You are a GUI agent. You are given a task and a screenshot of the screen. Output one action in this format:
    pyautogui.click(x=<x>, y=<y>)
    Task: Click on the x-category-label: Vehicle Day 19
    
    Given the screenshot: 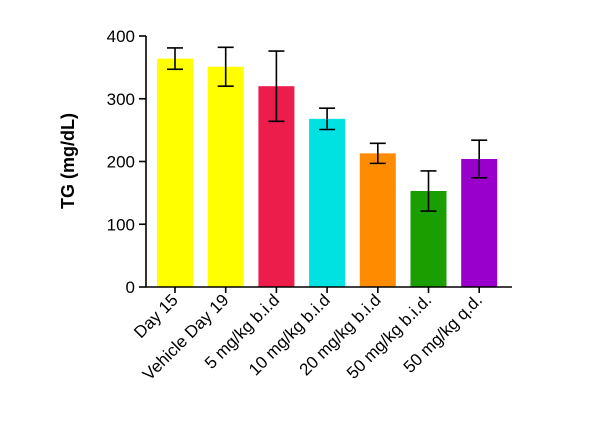 What is the action you would take?
    pyautogui.click(x=186, y=337)
    